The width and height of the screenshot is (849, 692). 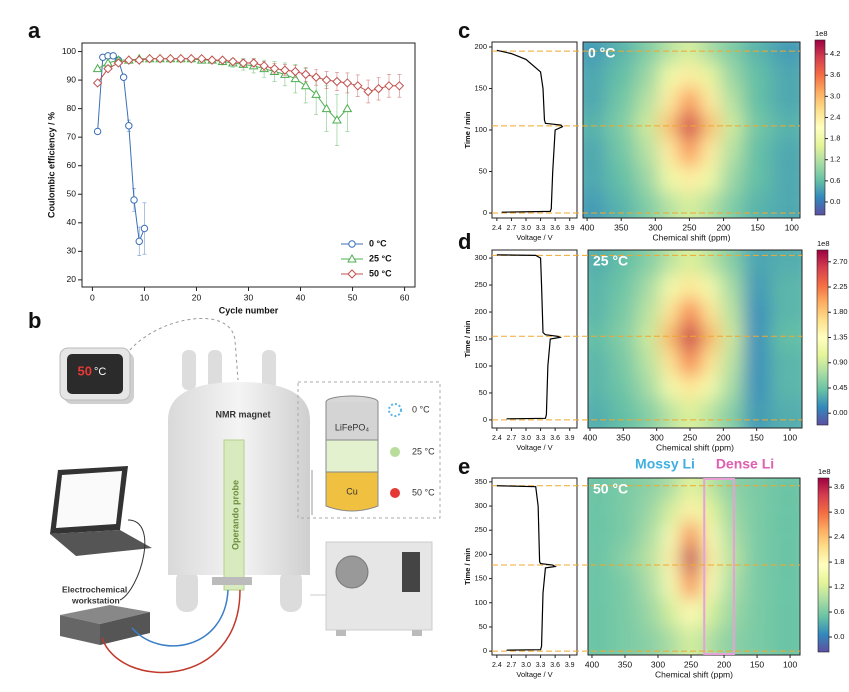 What do you see at coordinates (291, 591) in the screenshot?
I see `magnet-leg` at bounding box center [291, 591].